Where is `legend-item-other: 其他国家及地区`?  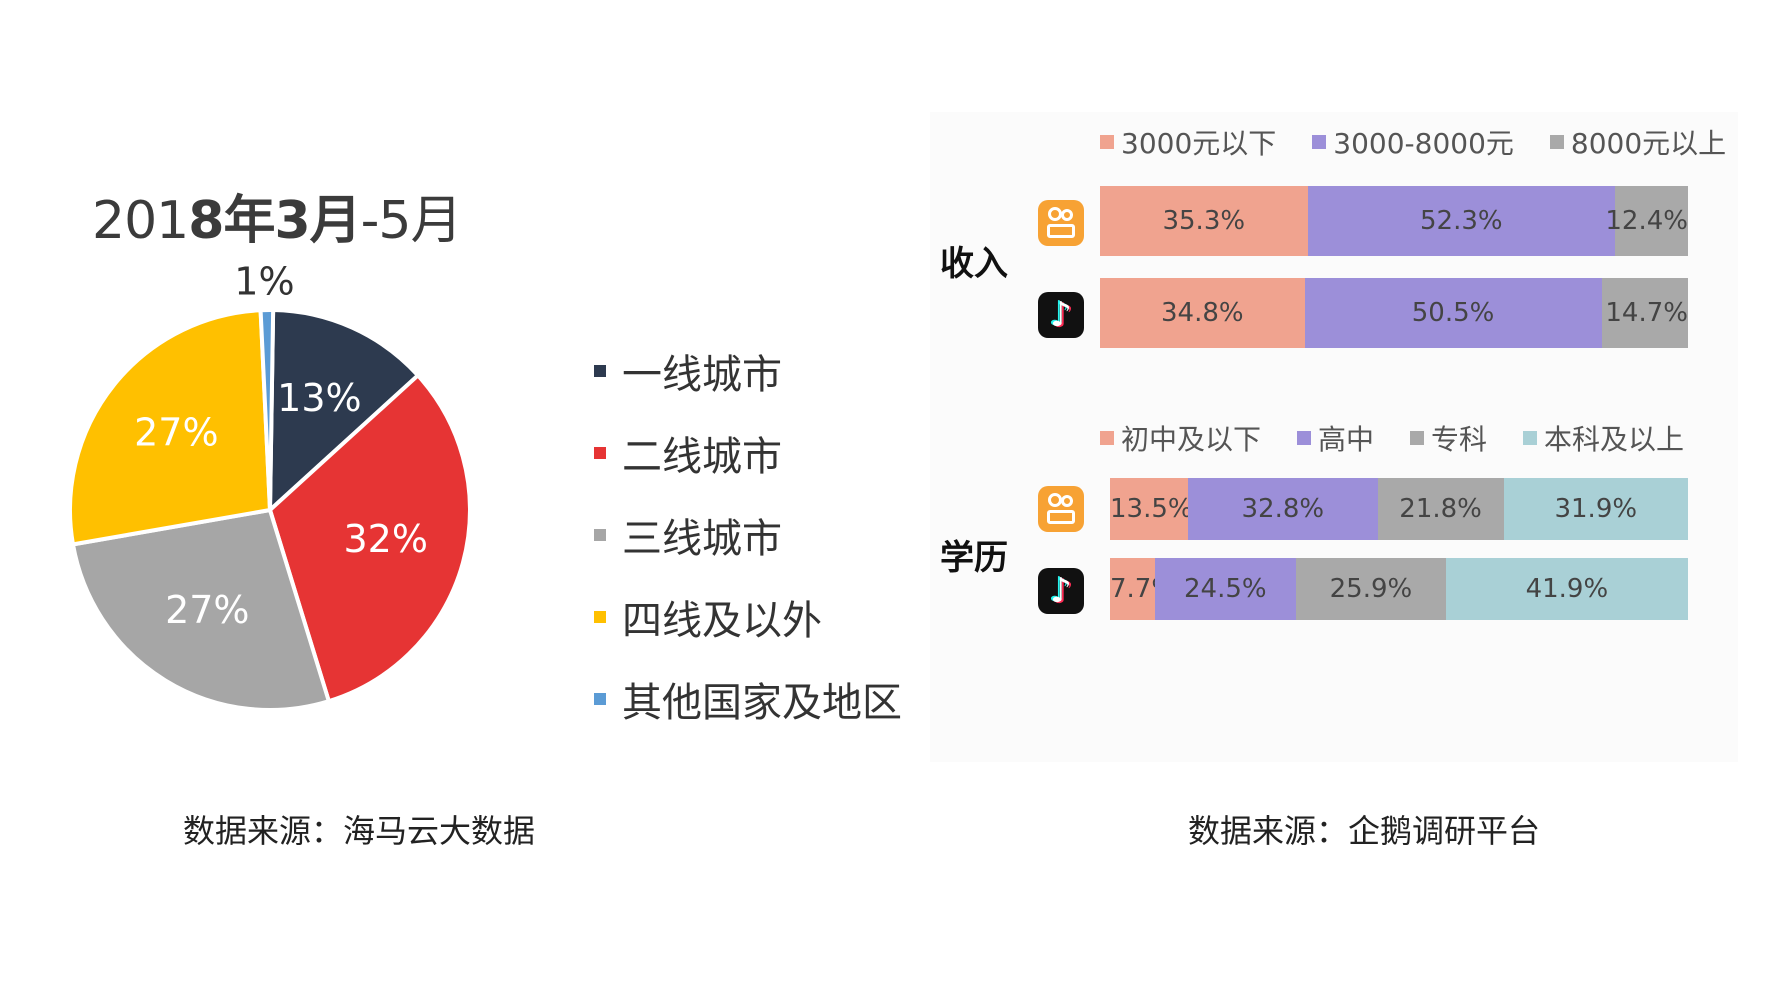
legend-item-other: 其他国家及地区 is located at coordinates (748, 699).